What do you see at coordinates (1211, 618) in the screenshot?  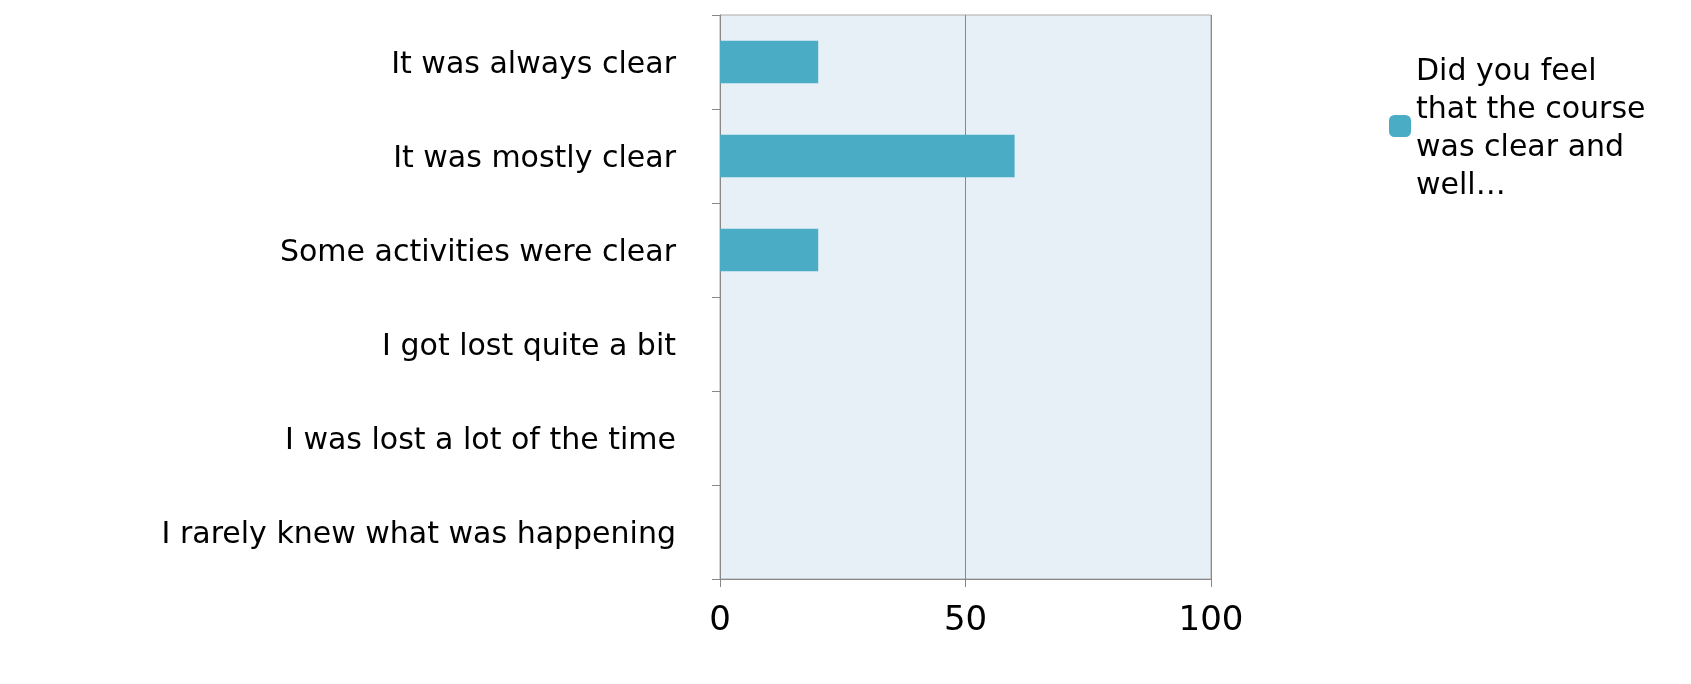 I see `x-tick-label: 100` at bounding box center [1211, 618].